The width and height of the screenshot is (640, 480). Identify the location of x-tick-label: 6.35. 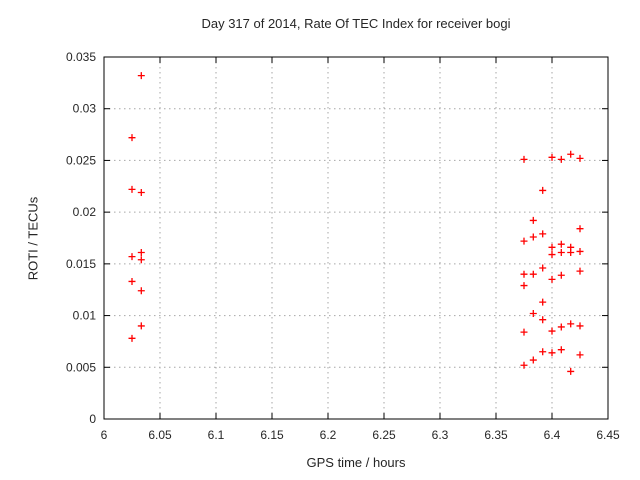
(496, 435).